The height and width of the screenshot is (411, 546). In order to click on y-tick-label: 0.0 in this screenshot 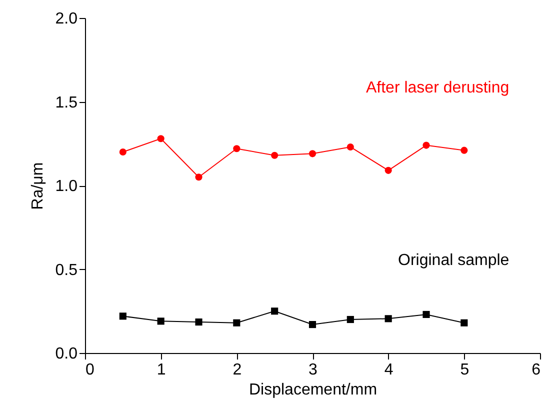, I will do `click(66, 354)`.